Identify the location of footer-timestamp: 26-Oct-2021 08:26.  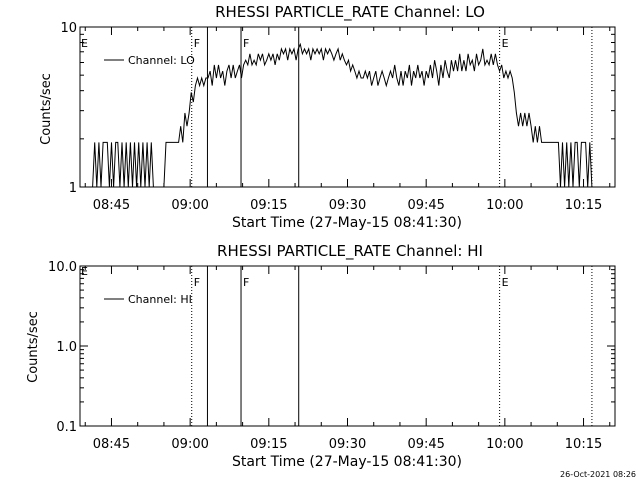
(598, 474).